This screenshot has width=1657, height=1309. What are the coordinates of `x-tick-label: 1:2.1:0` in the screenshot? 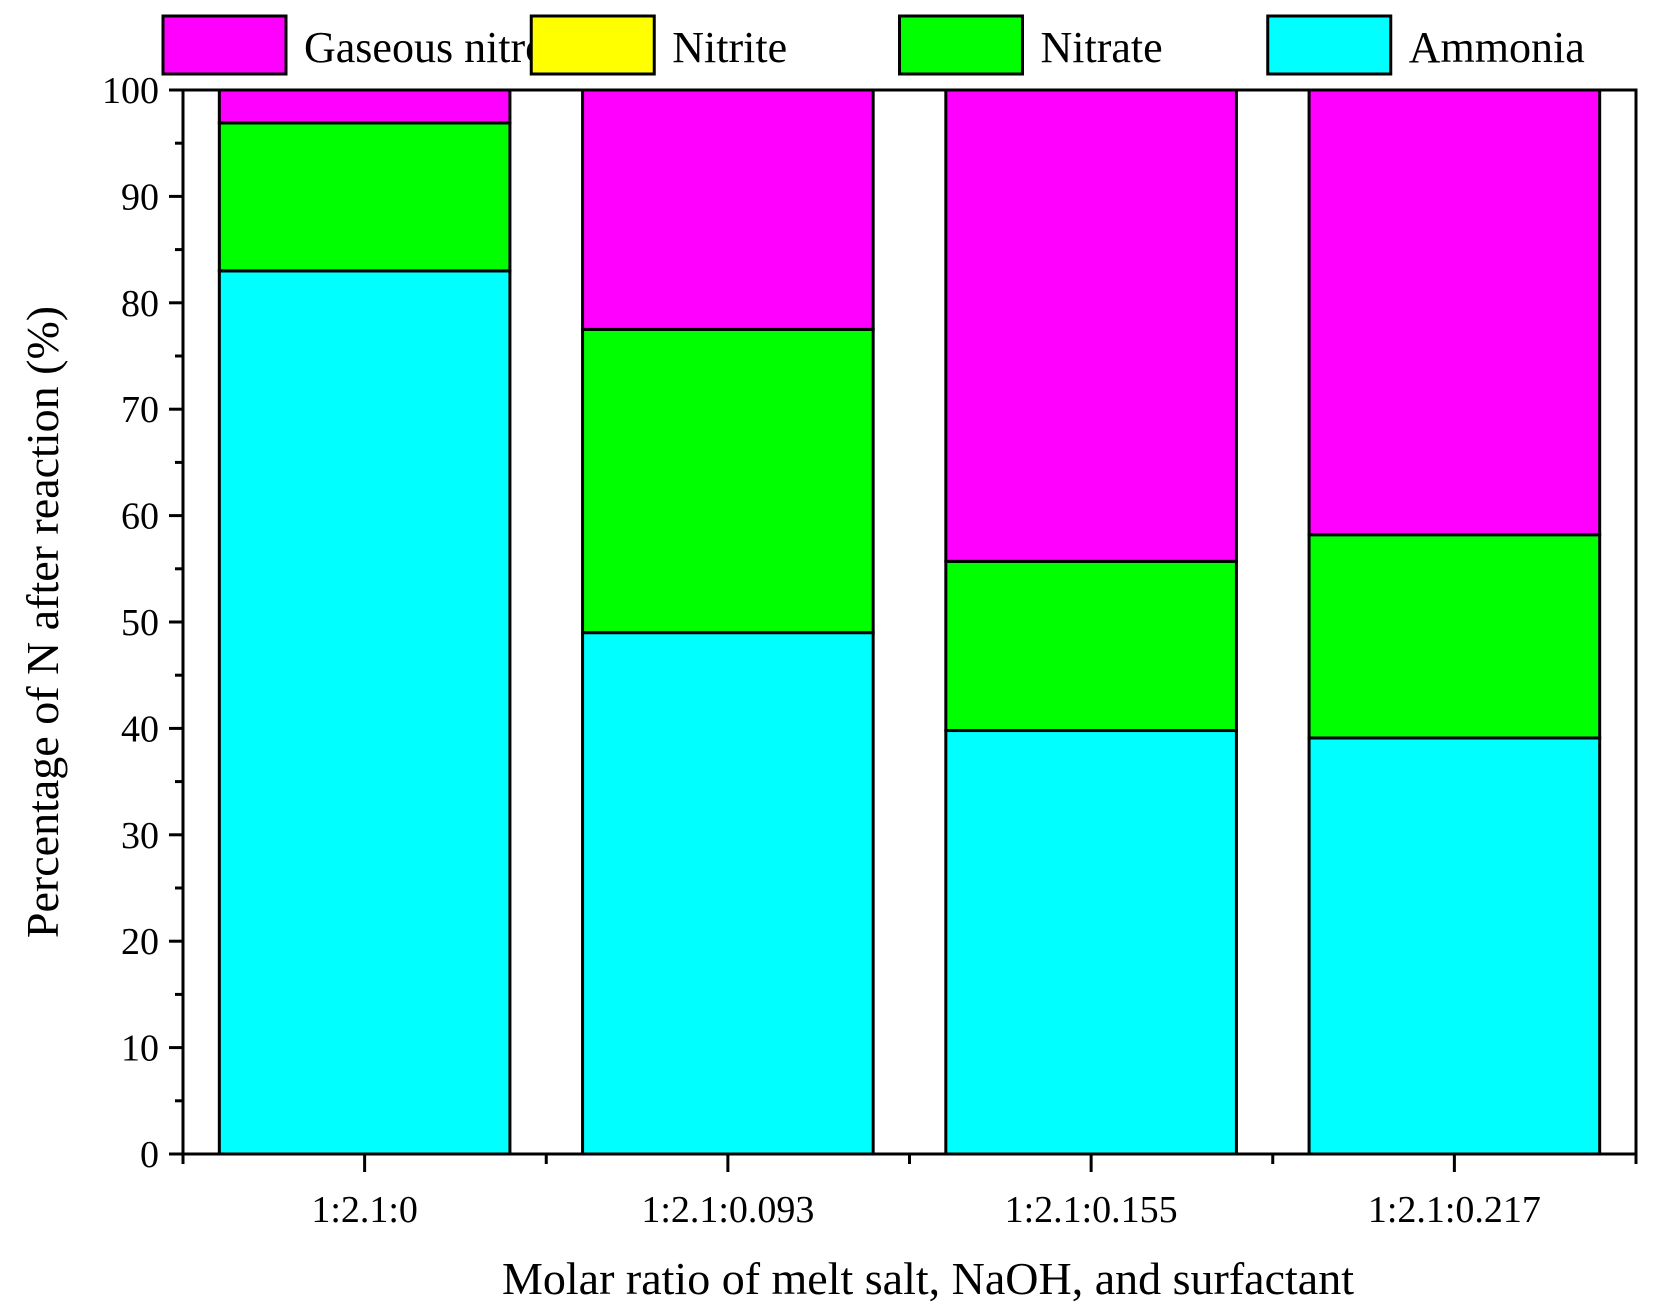 It's located at (364, 1210).